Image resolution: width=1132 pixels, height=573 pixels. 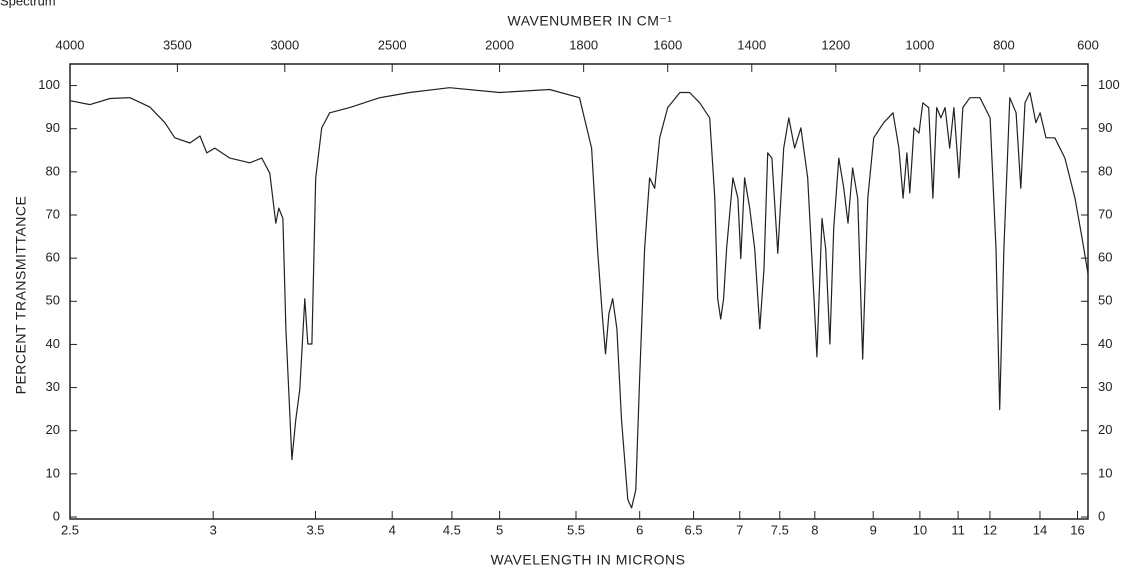 I want to click on top-tick-label: 4000, so click(x=70, y=44).